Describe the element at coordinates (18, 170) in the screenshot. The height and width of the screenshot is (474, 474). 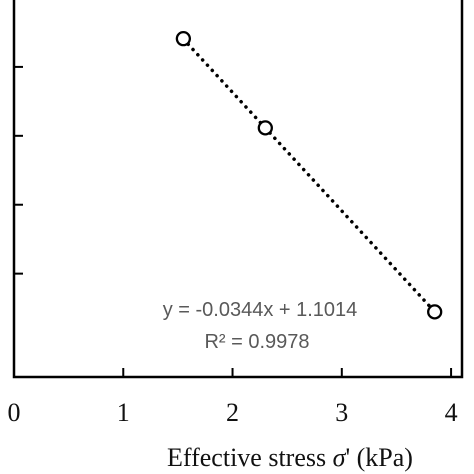
I see `y-axis-ticks` at that location.